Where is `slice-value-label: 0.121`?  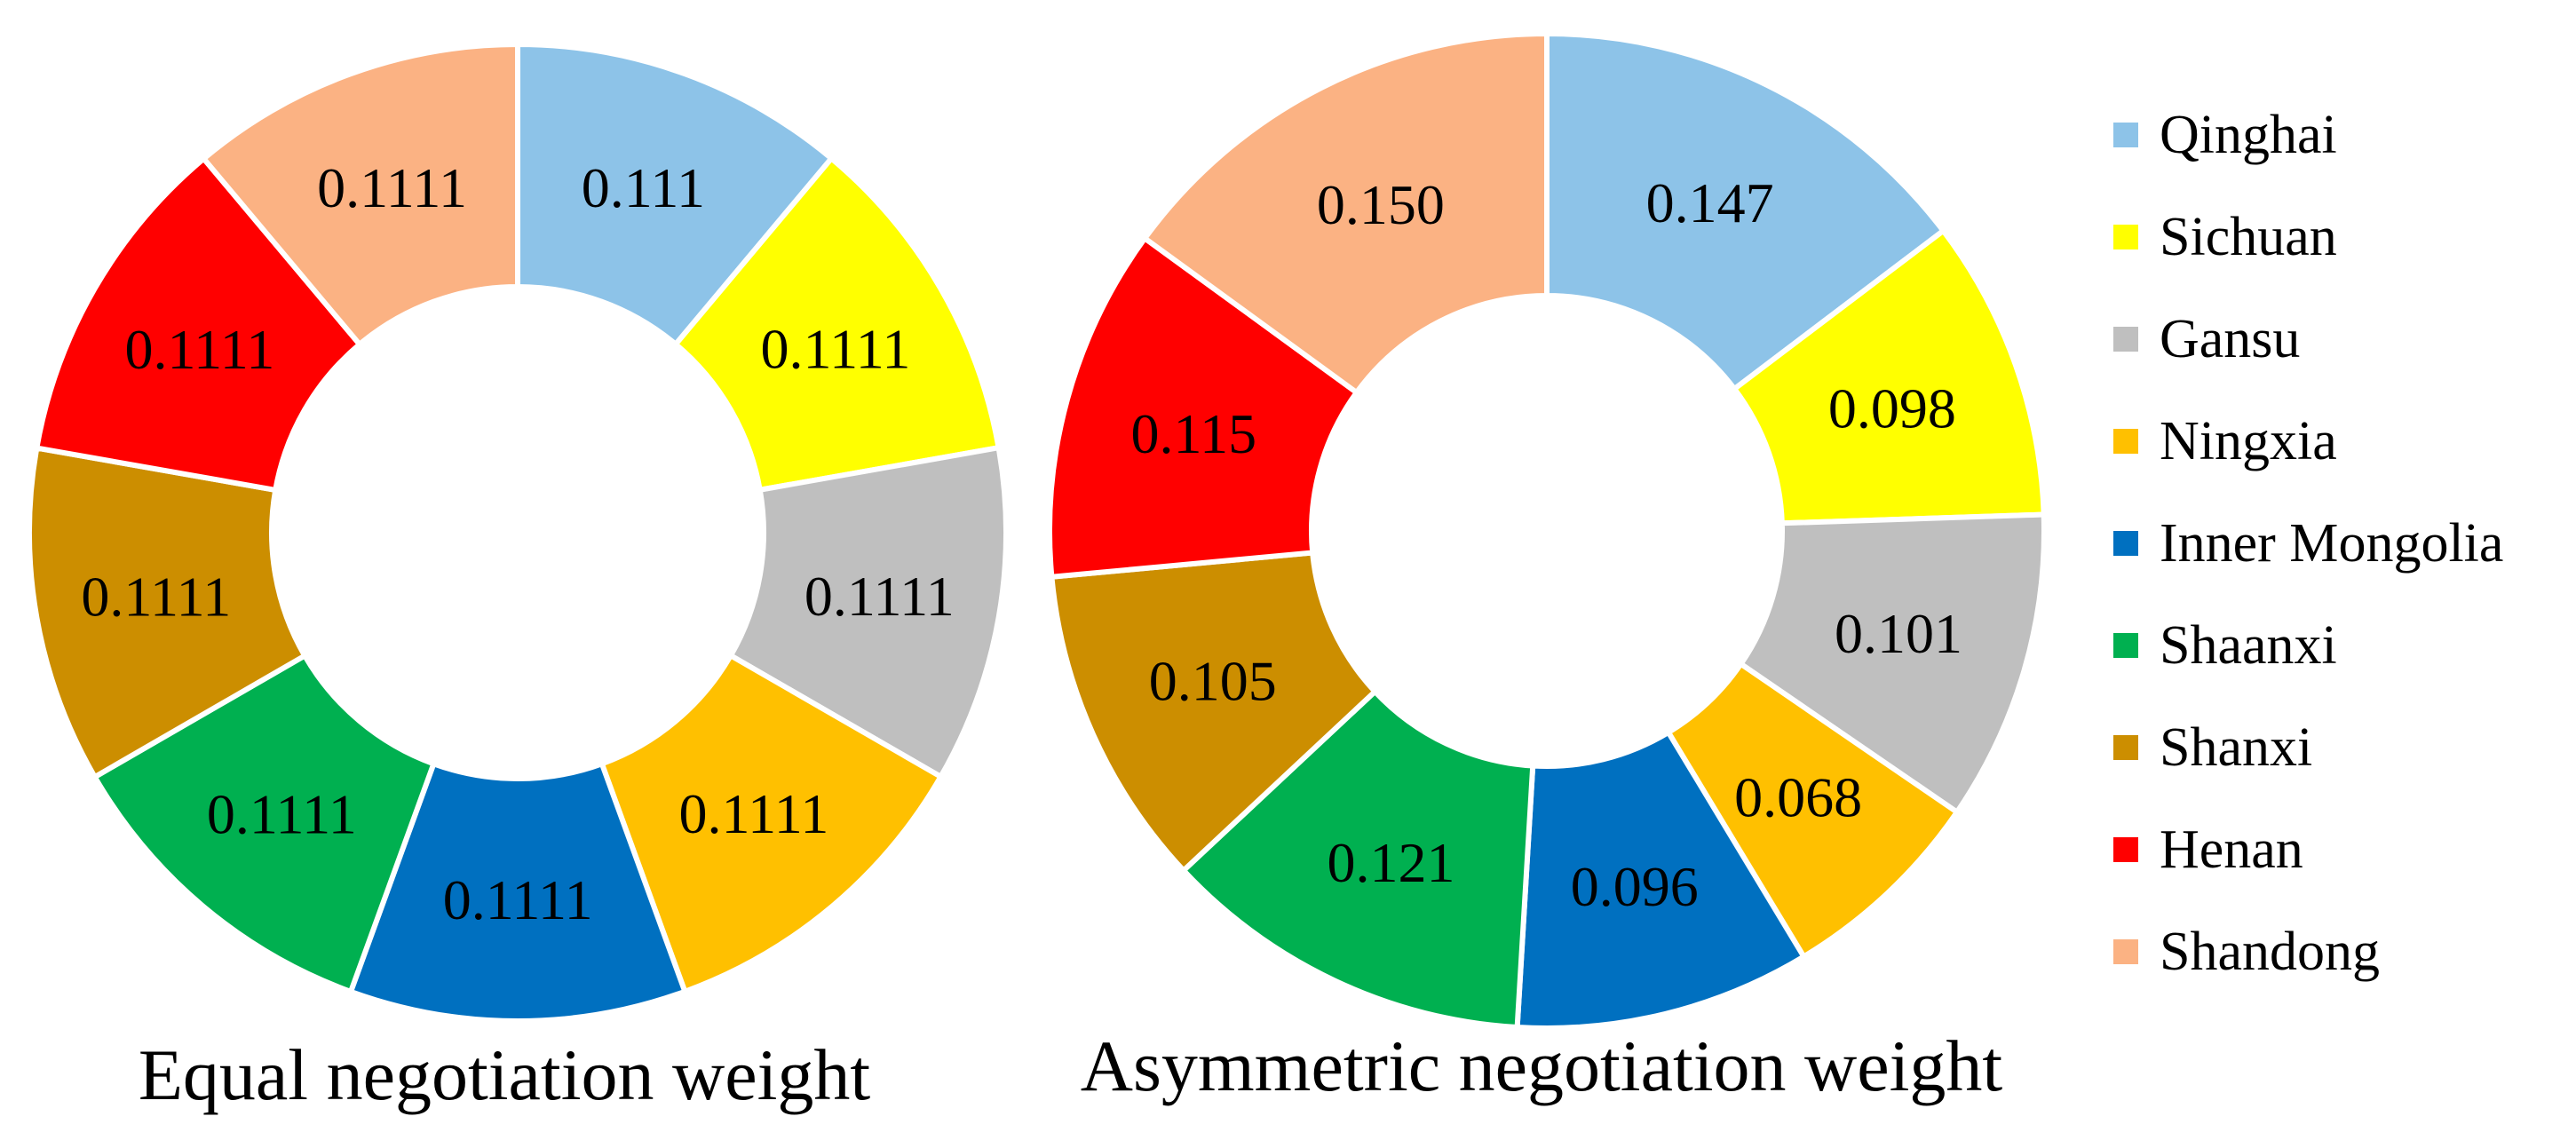
slice-value-label: 0.121 is located at coordinates (1392, 862).